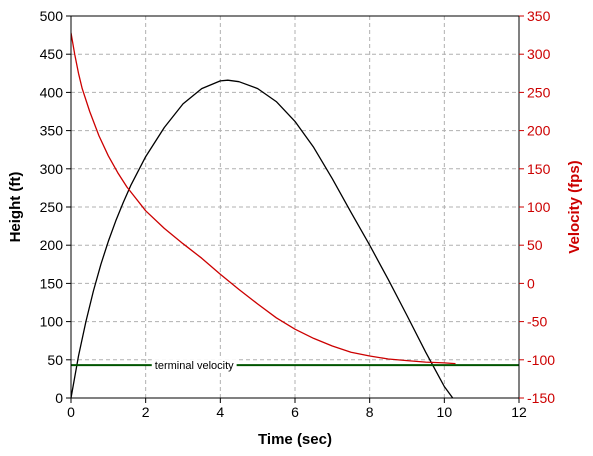 The height and width of the screenshot is (456, 593). I want to click on y-right-tick-label: 350, so click(539, 16).